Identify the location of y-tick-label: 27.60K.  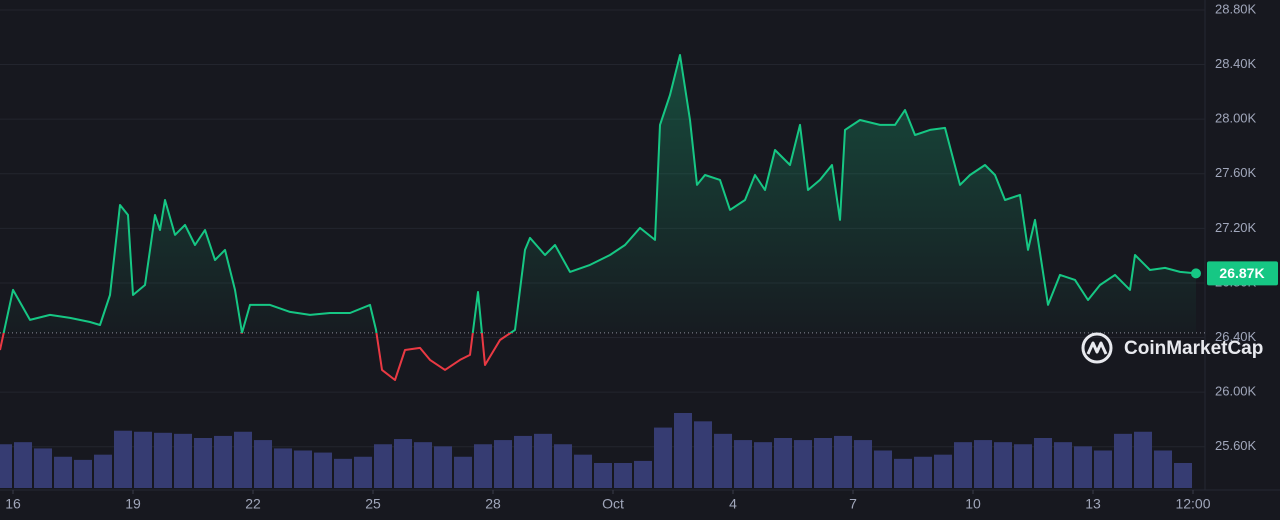
(1236, 172).